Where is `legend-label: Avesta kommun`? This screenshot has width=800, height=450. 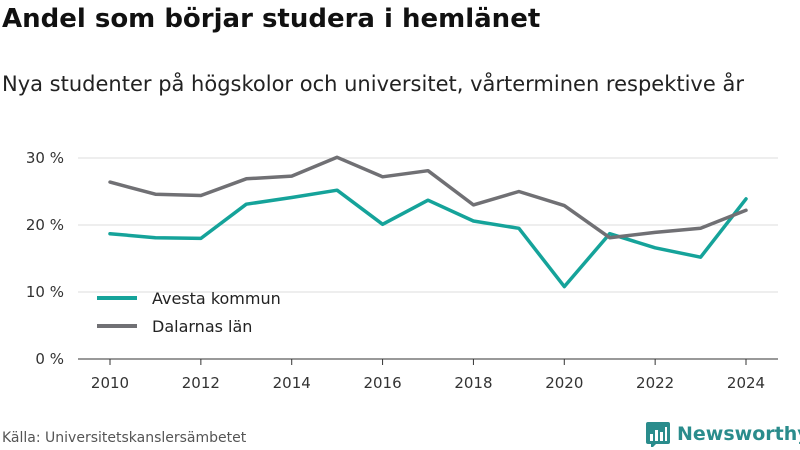
legend-label: Avesta kommun is located at coordinates (216, 298).